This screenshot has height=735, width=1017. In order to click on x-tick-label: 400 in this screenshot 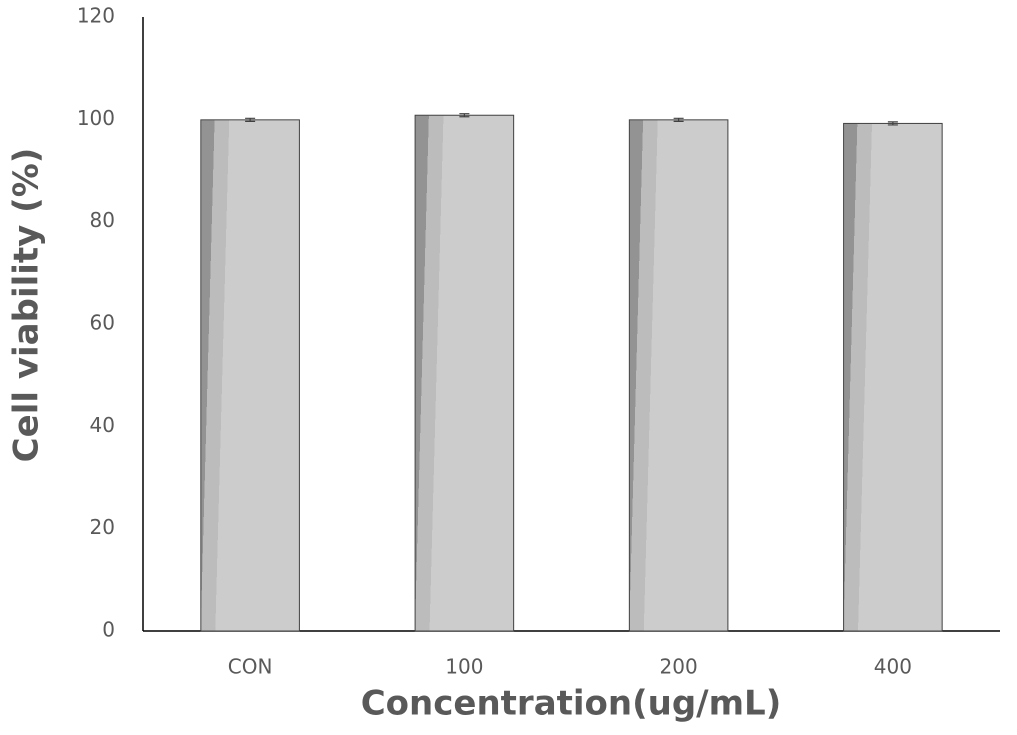, I will do `click(893, 667)`.